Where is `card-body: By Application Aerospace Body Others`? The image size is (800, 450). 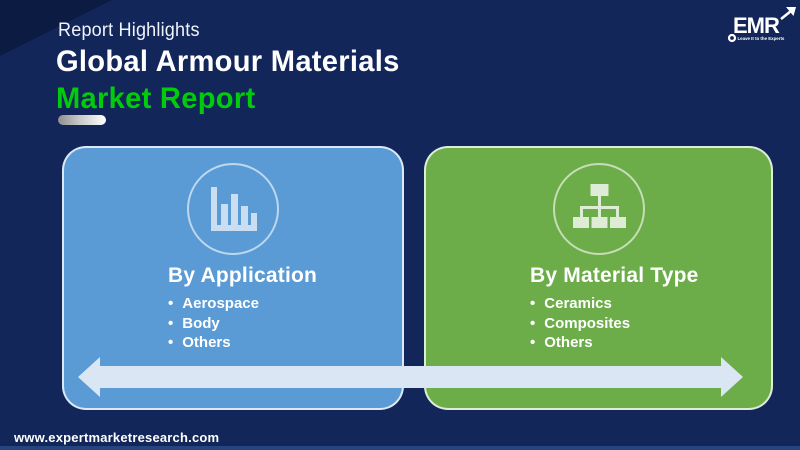 card-body: By Application Aerospace Body Others is located at coordinates (233, 304).